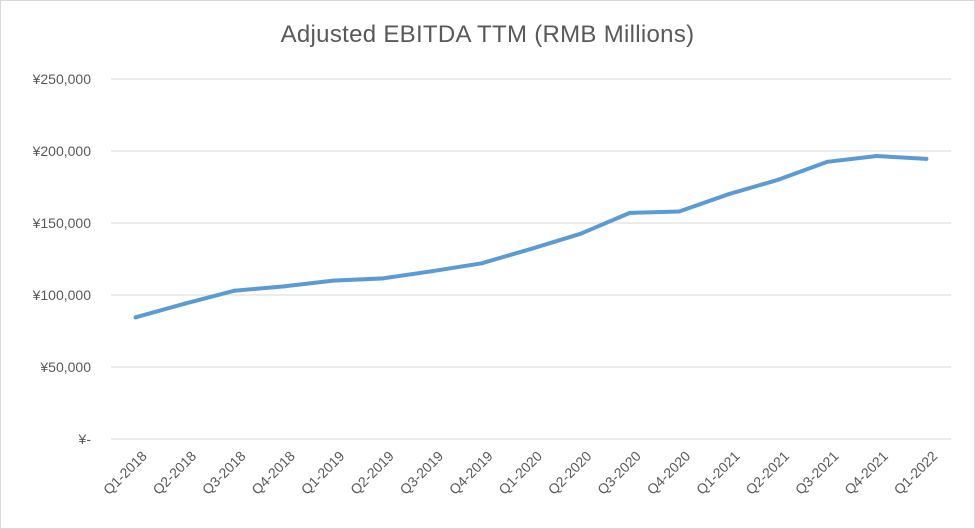 This screenshot has width=975, height=529. I want to click on x-tick-label: Q2-2020, so click(570, 473).